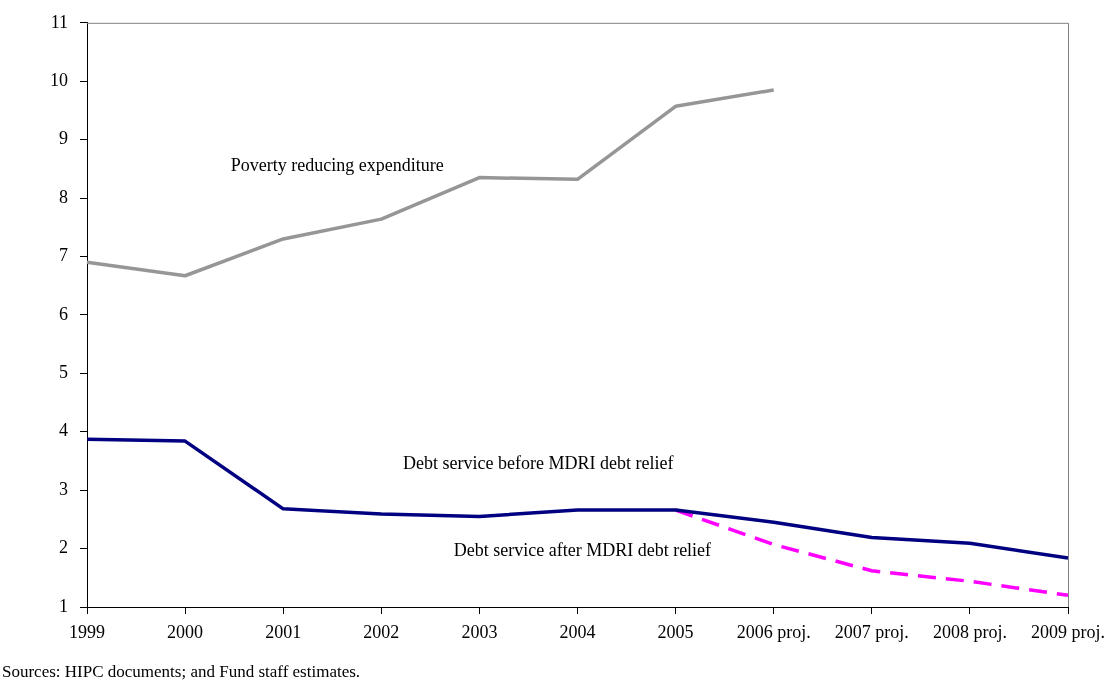 The image size is (1115, 683). What do you see at coordinates (1068, 631) in the screenshot?
I see `x-tick-label: 2009 proj.` at bounding box center [1068, 631].